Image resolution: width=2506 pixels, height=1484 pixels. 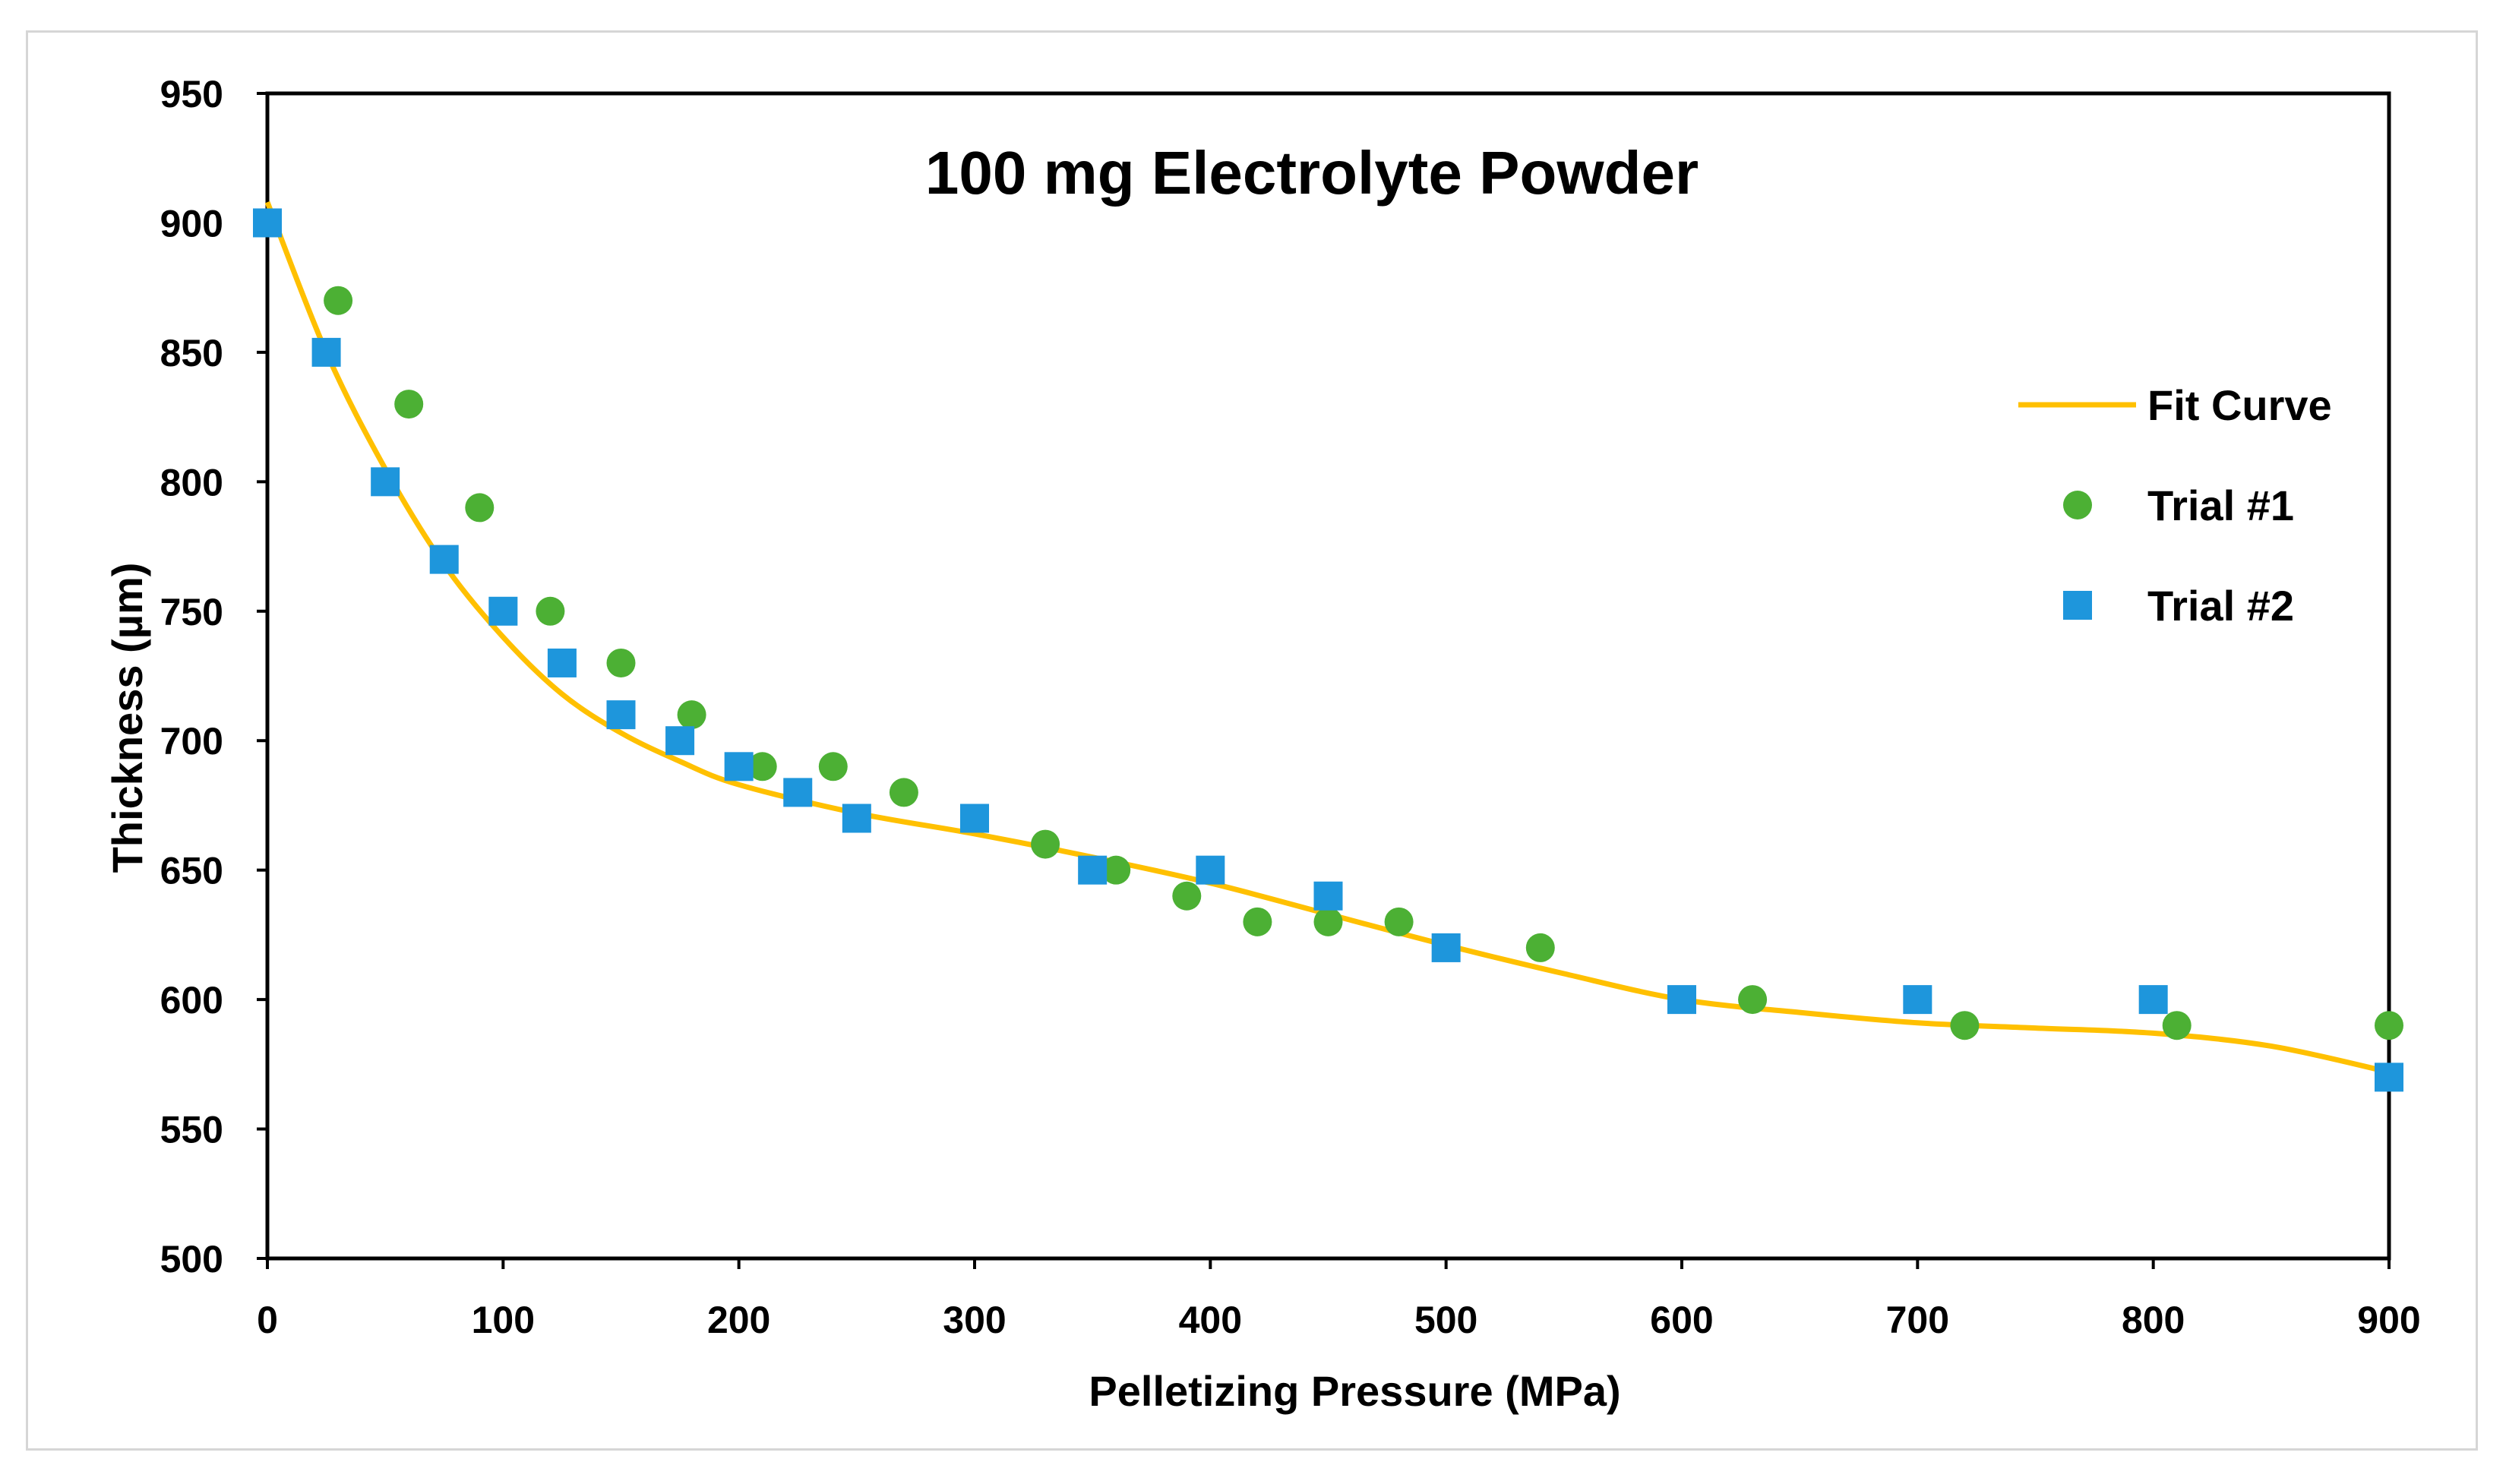 What do you see at coordinates (191, 482) in the screenshot?
I see `y-tick-label: 800` at bounding box center [191, 482].